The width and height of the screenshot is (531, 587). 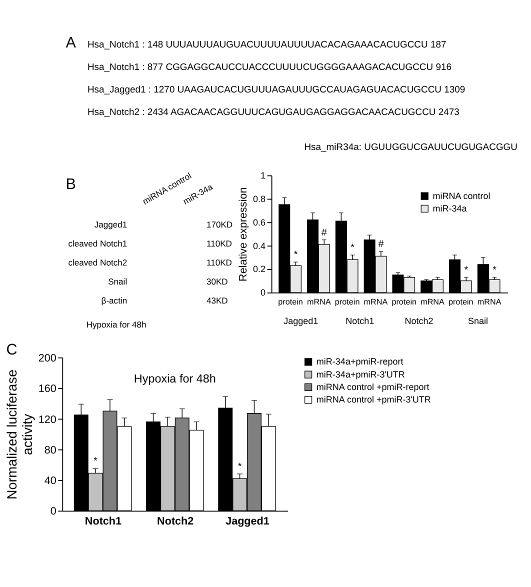 I want to click on text: Notch1, so click(x=360, y=321).